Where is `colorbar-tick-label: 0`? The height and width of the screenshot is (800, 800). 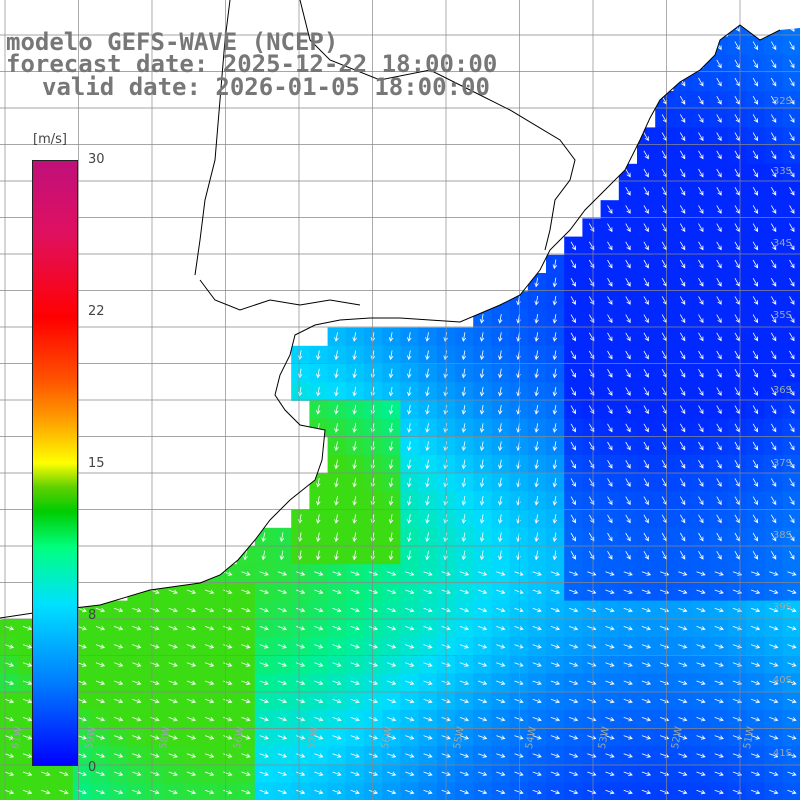
colorbar-tick-label: 0 is located at coordinates (92, 767).